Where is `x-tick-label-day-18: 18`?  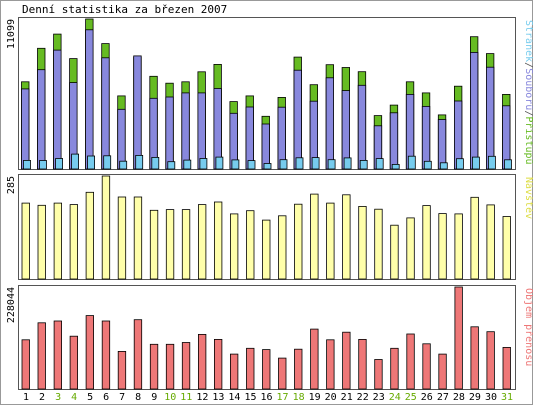
x-tick-label-day-18: 18 is located at coordinates (299, 397).